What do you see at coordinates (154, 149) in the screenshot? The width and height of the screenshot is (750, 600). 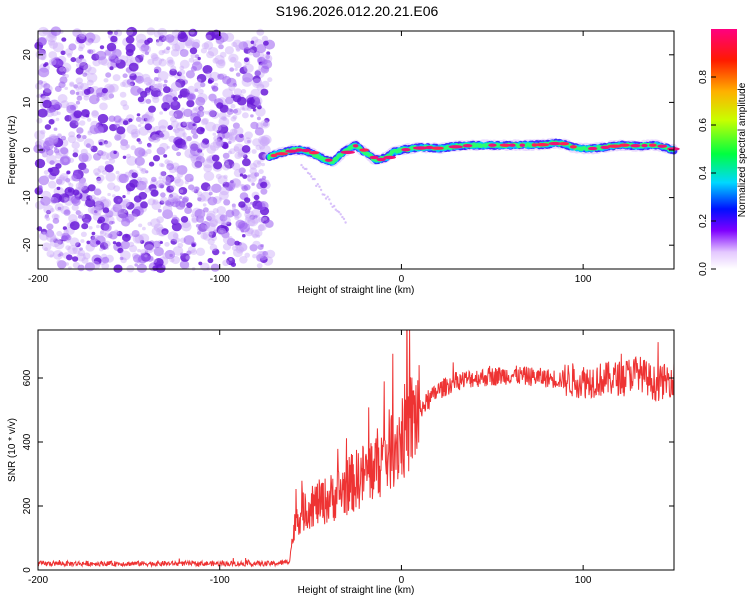 I see `noise-blobs` at bounding box center [154, 149].